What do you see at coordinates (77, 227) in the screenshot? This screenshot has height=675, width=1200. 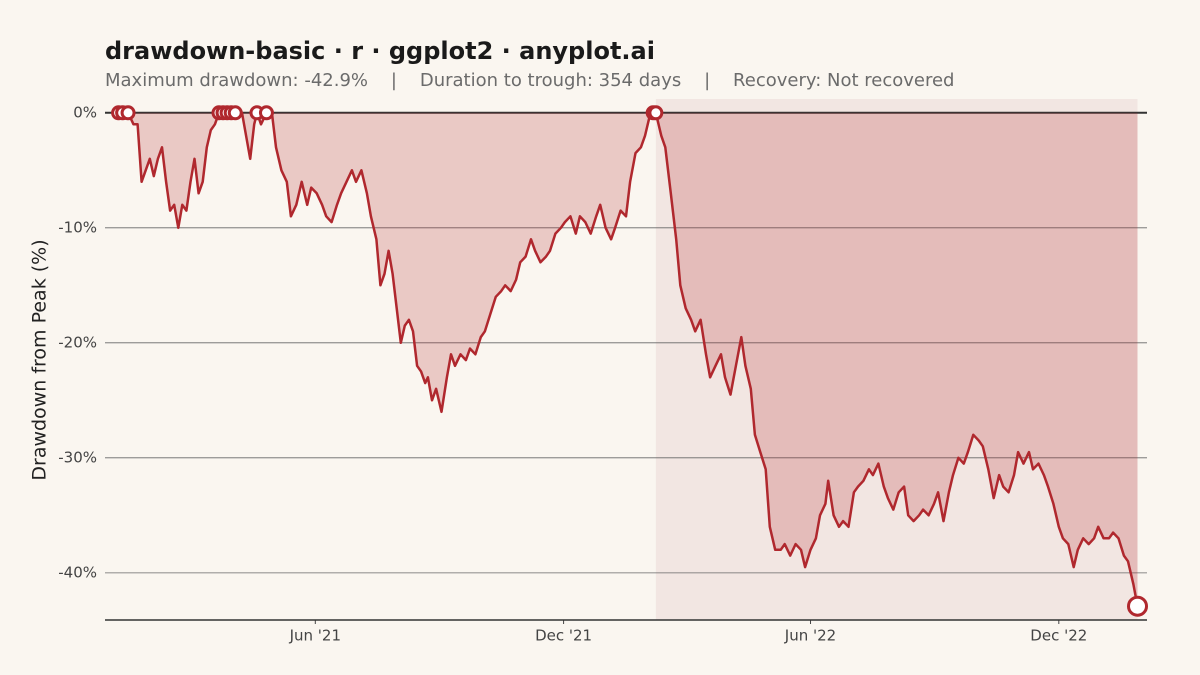 I see `y-tick-label: -10%` at bounding box center [77, 227].